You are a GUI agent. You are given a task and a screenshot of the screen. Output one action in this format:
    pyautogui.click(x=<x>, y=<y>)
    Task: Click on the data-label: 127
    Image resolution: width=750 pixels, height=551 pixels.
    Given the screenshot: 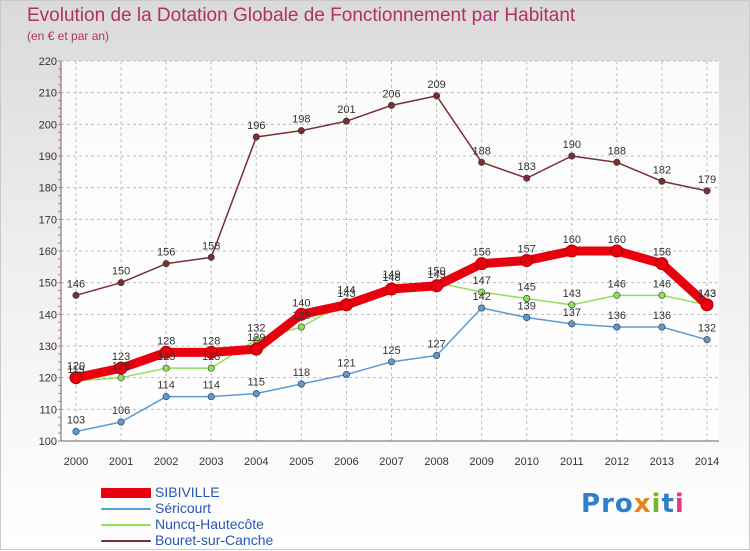 What is the action you would take?
    pyautogui.click(x=436, y=345)
    